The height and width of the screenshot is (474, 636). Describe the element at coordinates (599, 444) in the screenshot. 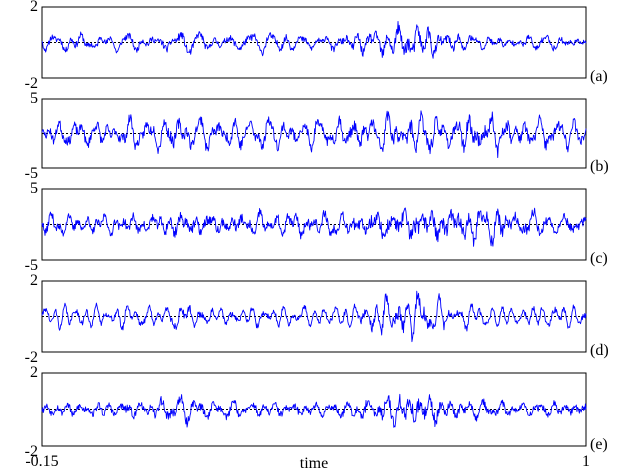

I see `panel-tag-label: (e)` at that location.